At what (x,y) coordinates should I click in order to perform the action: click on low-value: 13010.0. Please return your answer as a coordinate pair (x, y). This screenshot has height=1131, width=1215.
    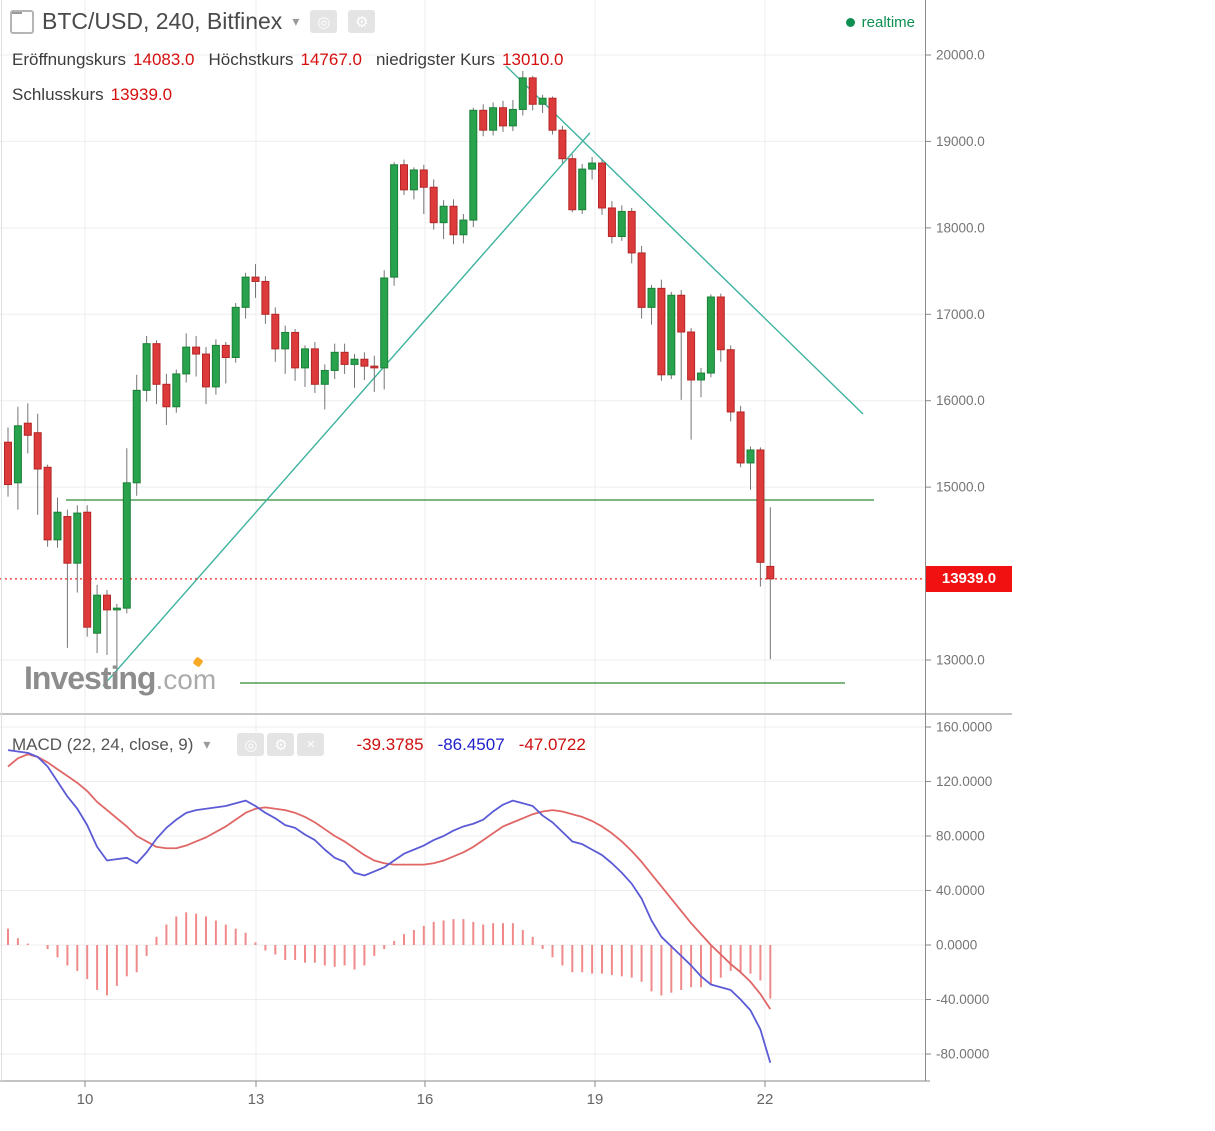
    Looking at the image, I should click on (533, 59).